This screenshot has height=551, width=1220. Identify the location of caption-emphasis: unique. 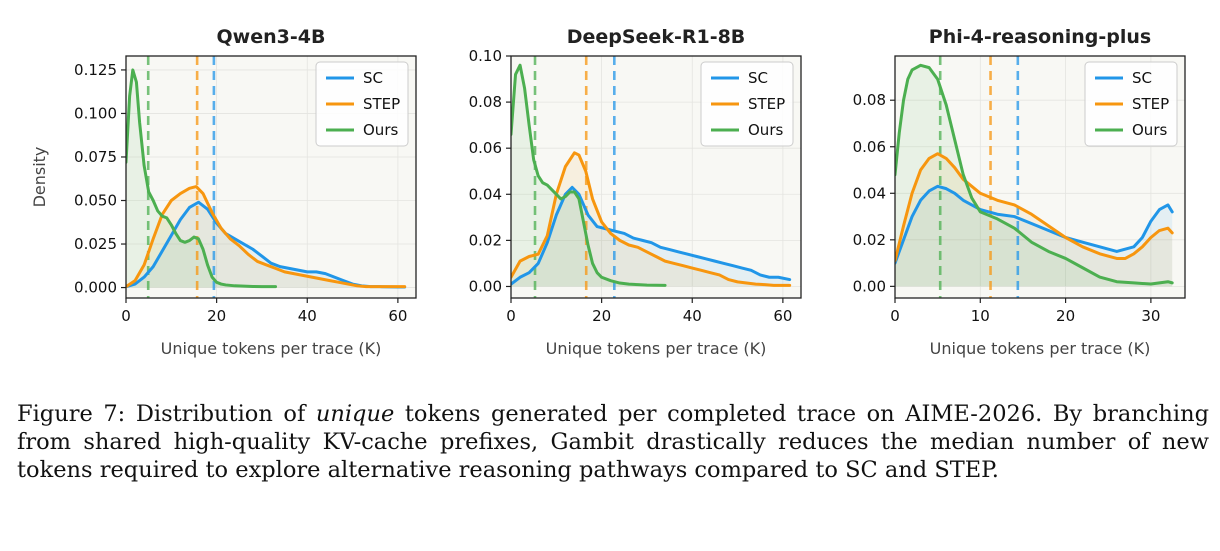
(355, 414).